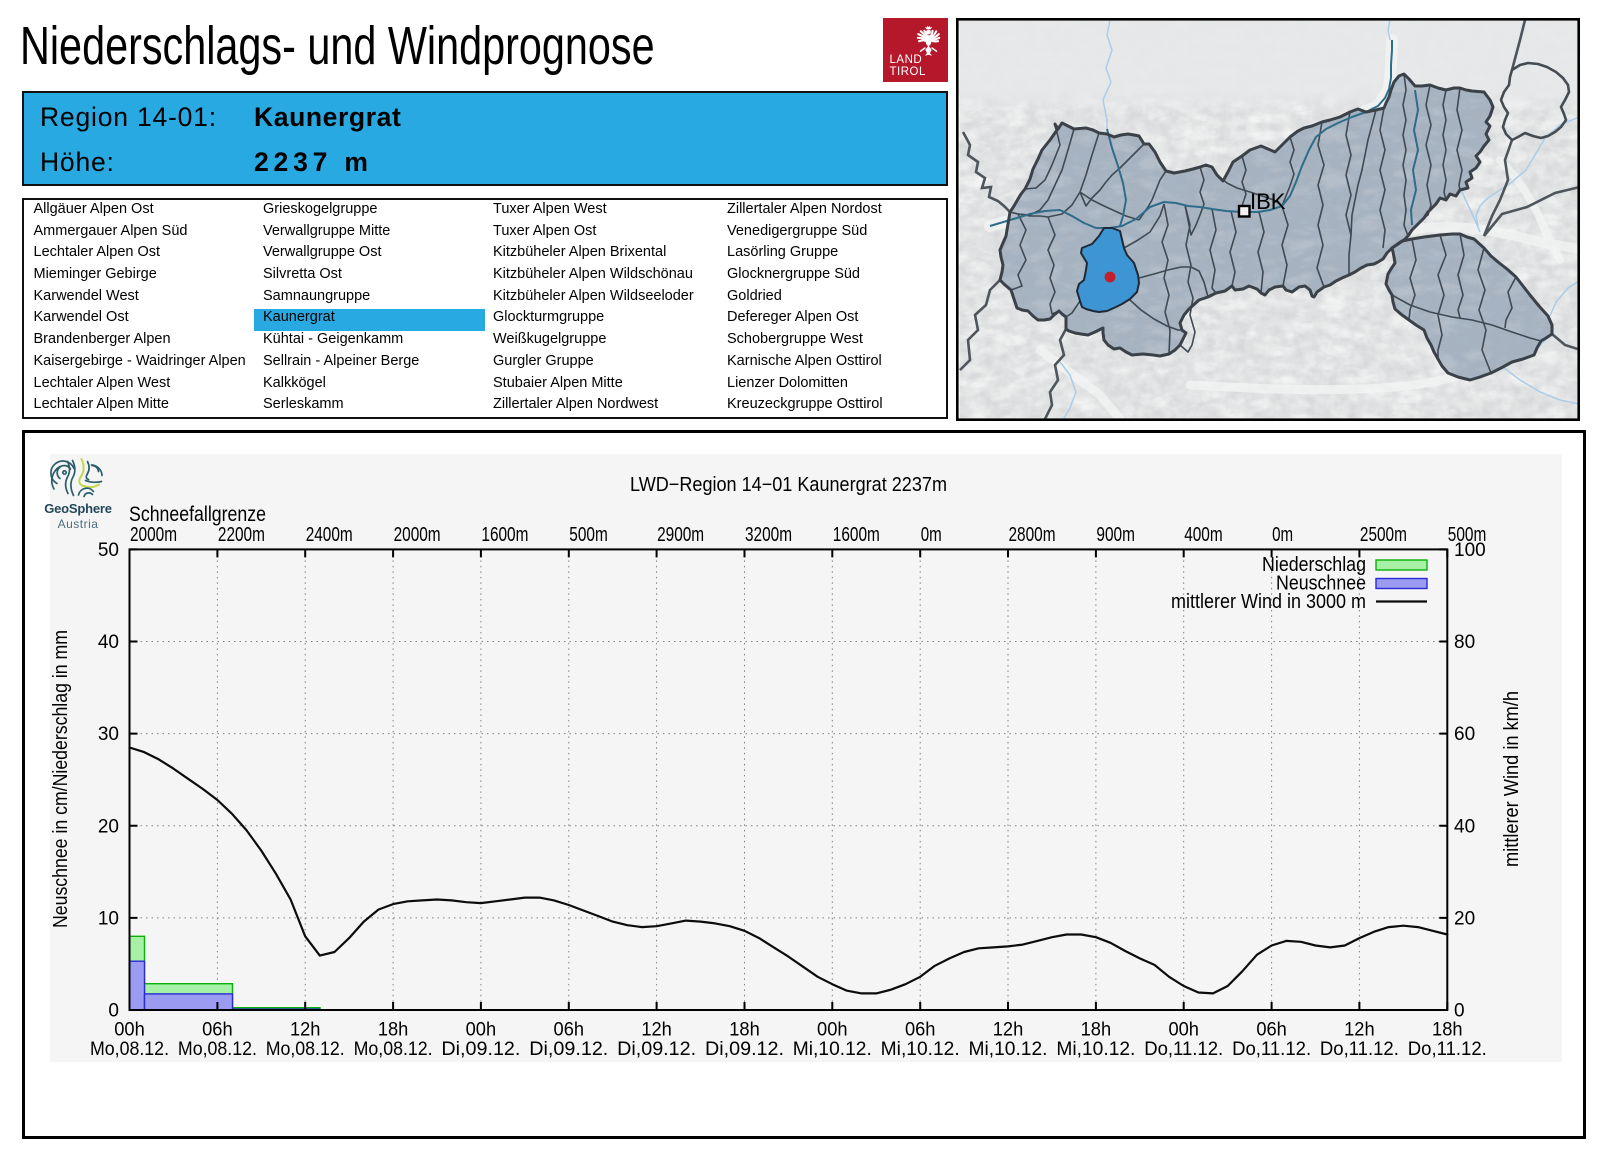 The image size is (1600, 1153). Describe the element at coordinates (680, 535) in the screenshot. I see `svg-text: 2900m` at that location.